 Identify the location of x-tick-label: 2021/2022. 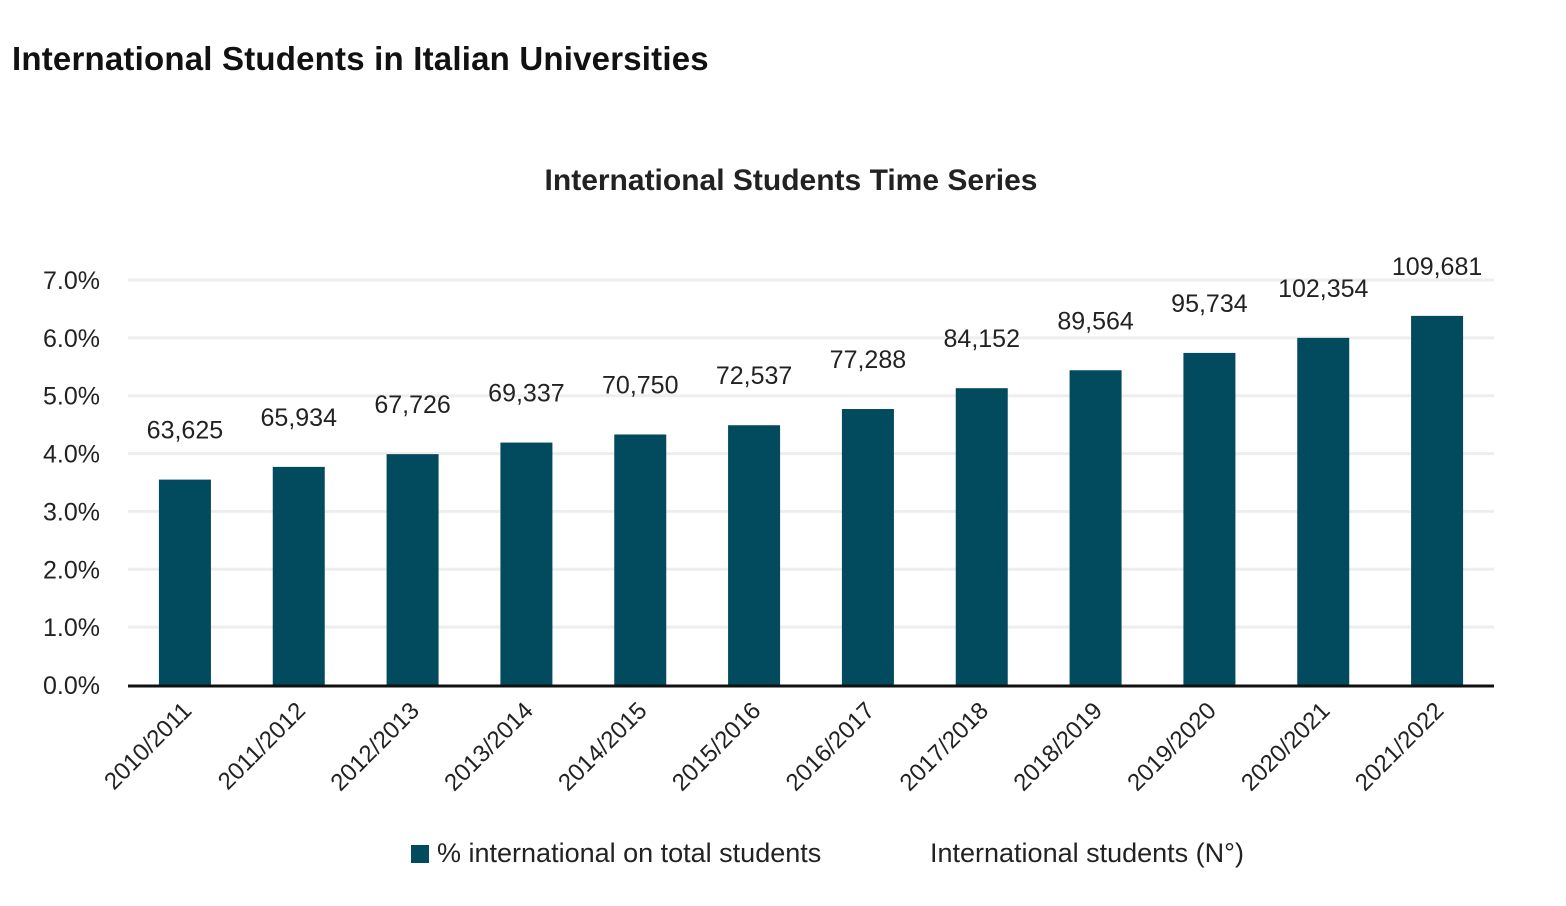
(1399, 746).